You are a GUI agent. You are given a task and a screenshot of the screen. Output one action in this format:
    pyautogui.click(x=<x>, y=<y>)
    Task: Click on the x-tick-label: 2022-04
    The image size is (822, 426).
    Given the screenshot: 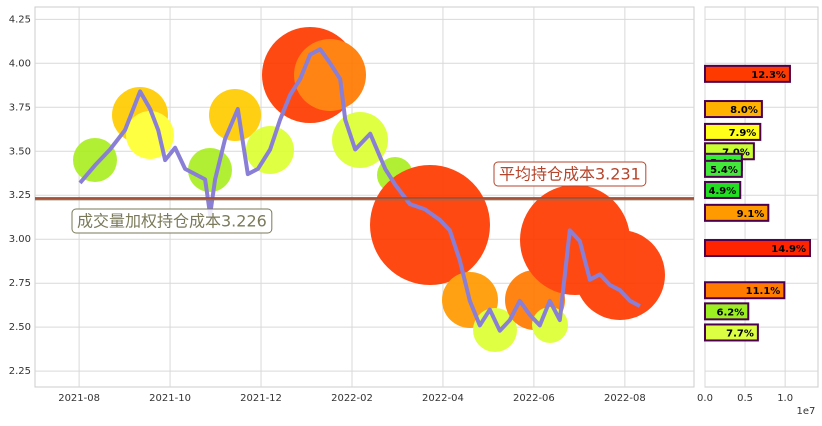 What is the action you would take?
    pyautogui.click(x=443, y=398)
    